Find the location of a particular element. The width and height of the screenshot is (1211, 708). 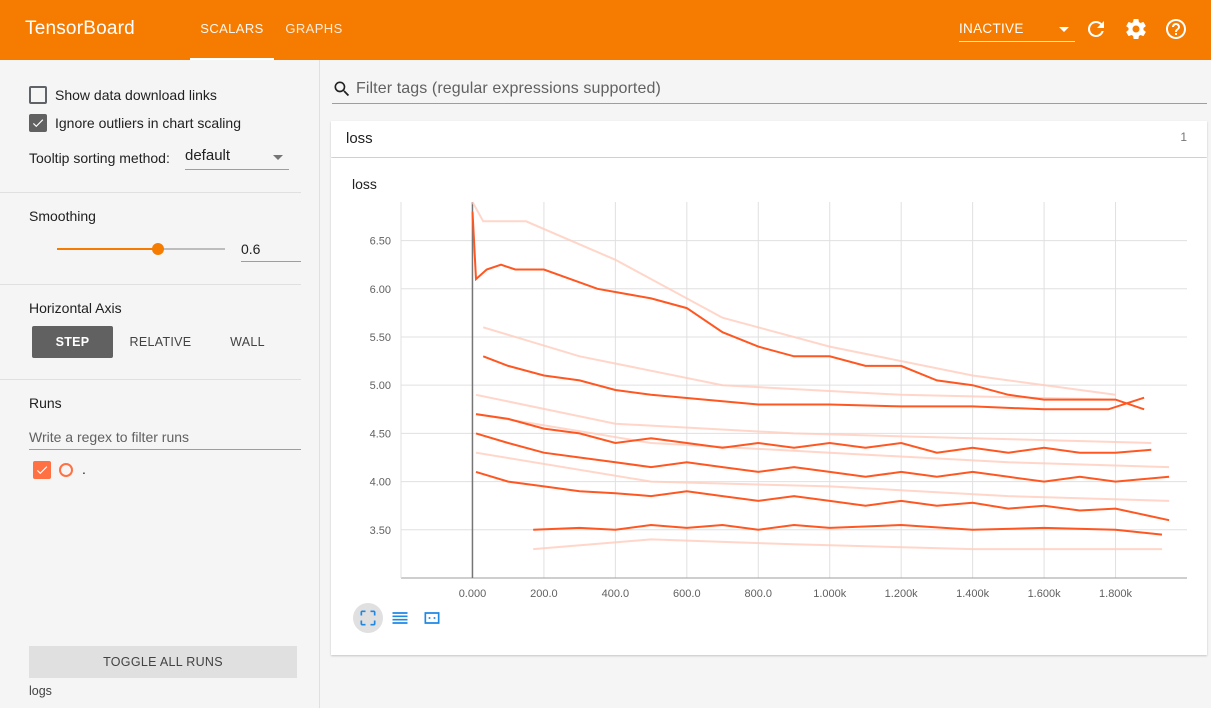

x-tick-label: 1.000k is located at coordinates (830, 593).